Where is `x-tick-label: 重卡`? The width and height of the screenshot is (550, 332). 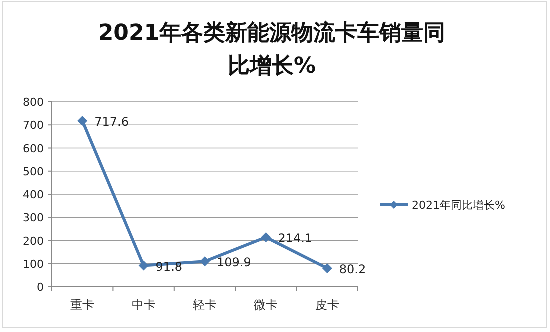 x-tick-label: 重卡 is located at coordinates (82, 305).